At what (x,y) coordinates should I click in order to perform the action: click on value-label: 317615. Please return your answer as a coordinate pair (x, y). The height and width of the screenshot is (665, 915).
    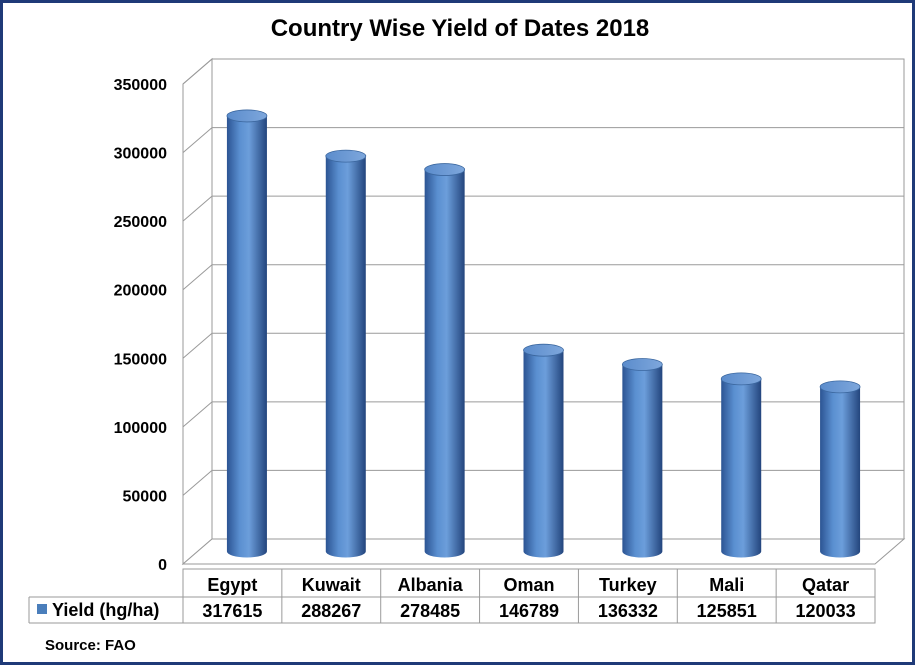
    Looking at the image, I should click on (232, 611).